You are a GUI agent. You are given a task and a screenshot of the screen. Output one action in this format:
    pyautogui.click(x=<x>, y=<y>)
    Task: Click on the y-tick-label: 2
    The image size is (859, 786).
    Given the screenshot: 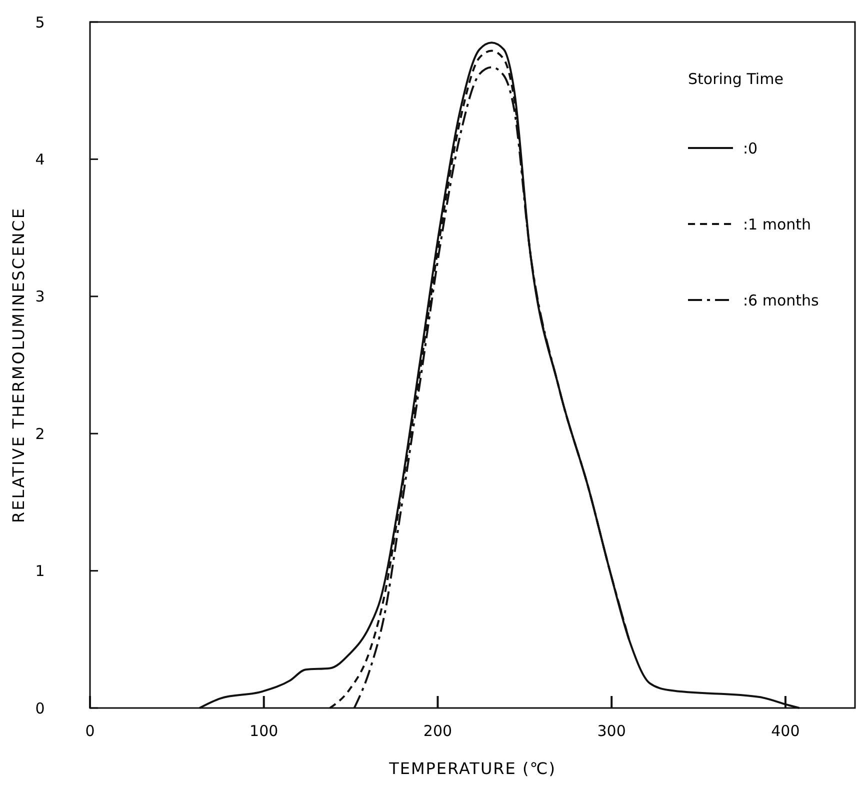 What is the action you would take?
    pyautogui.click(x=40, y=433)
    